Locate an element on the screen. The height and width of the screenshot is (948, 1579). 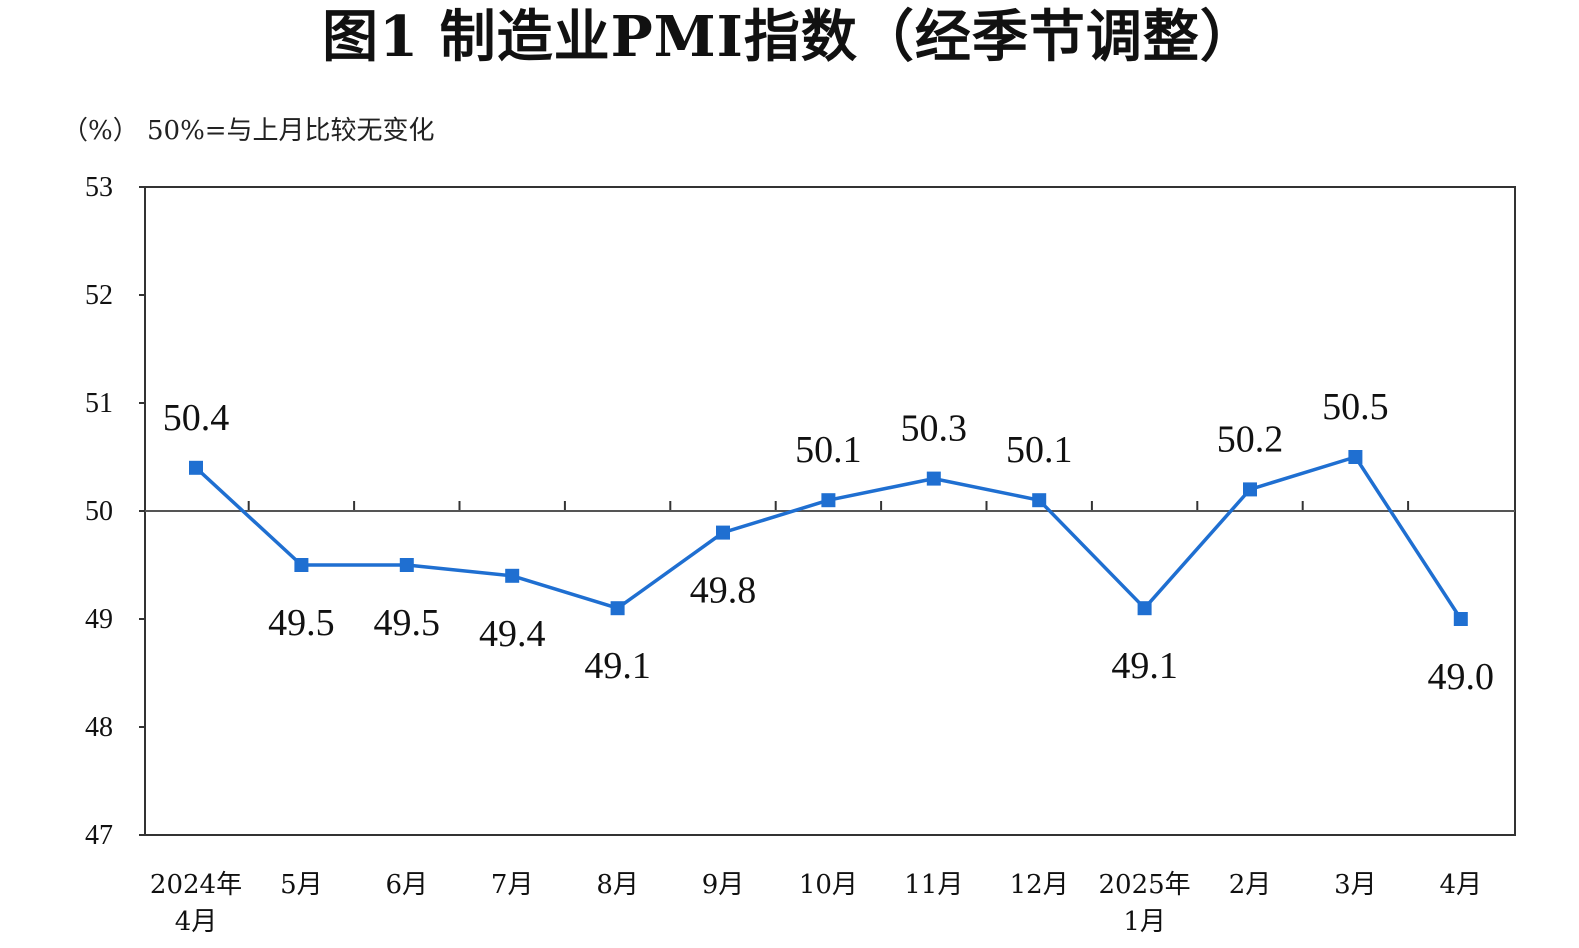
x-tick-label: 12月 is located at coordinates (1039, 885).